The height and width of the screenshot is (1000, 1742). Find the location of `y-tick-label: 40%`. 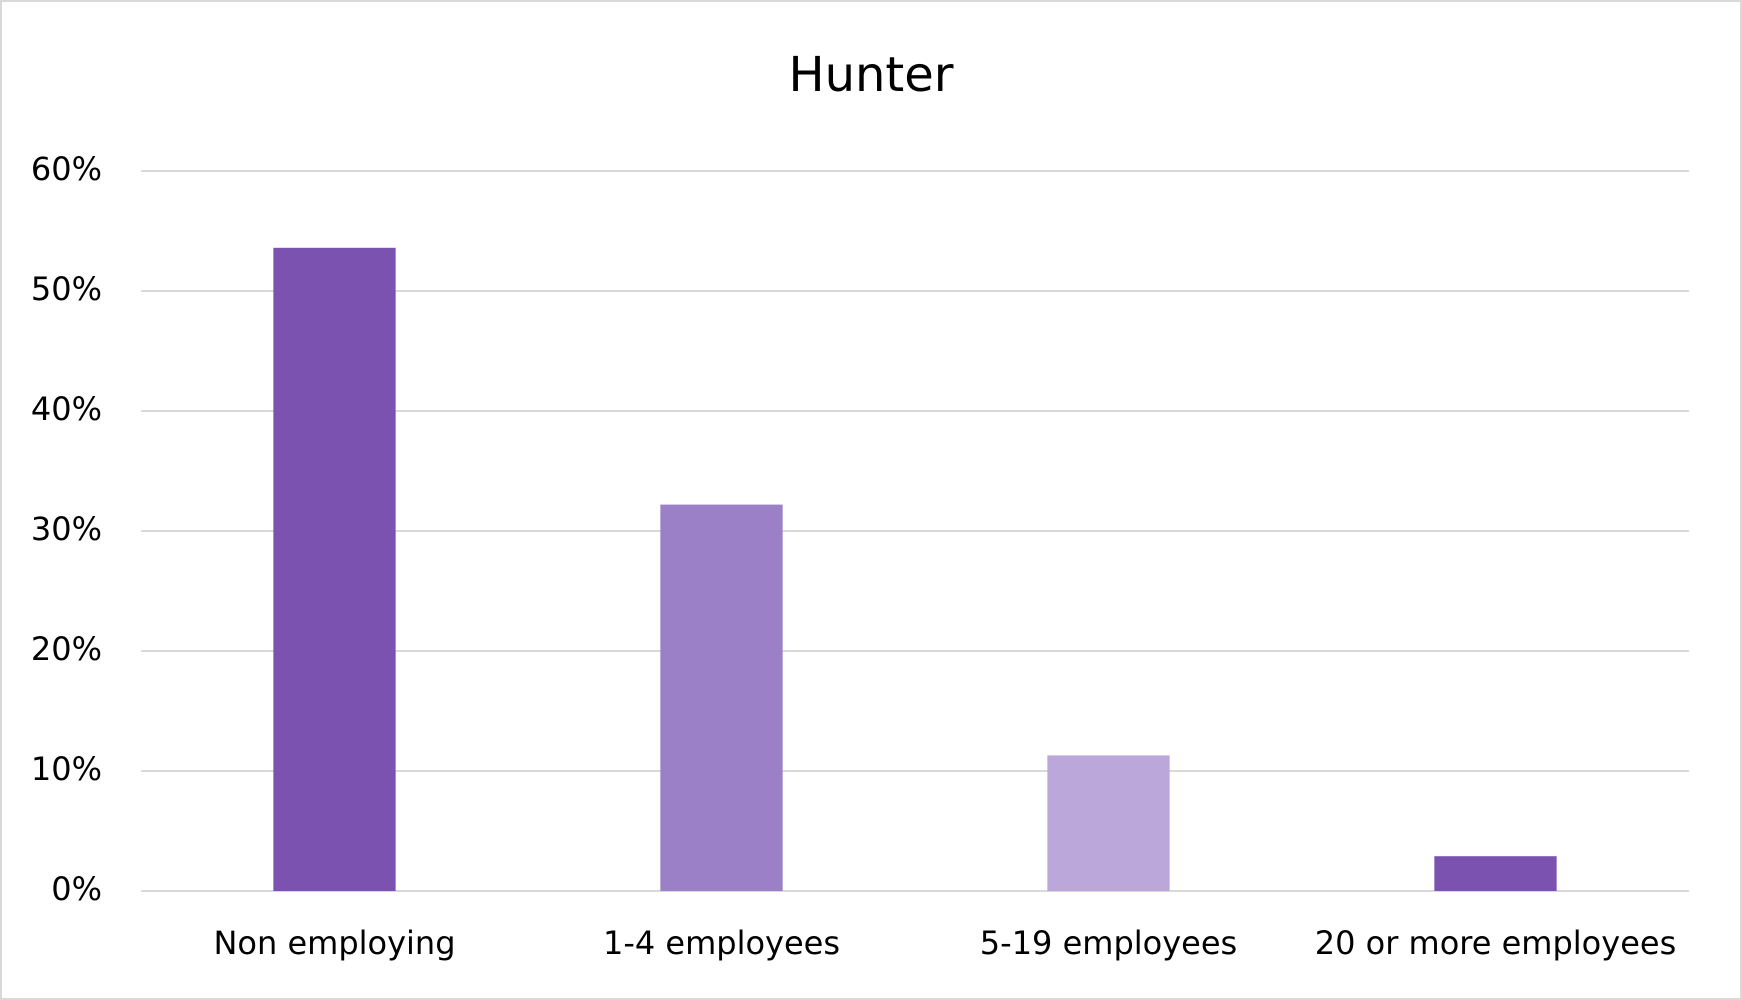

y-tick-label: 40% is located at coordinates (66, 409).